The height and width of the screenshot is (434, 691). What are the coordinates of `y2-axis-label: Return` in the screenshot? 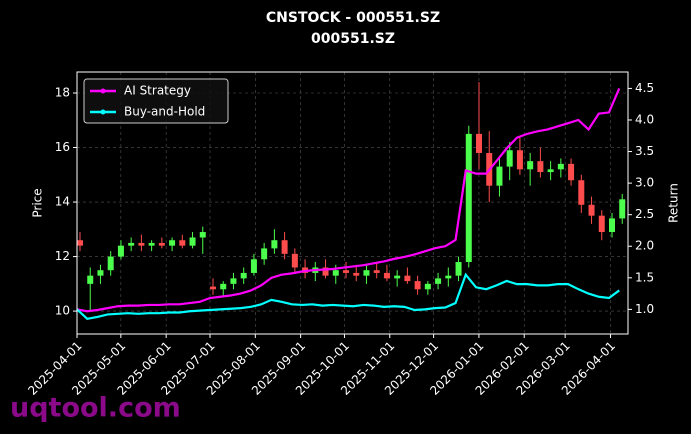 It's located at (674, 203).